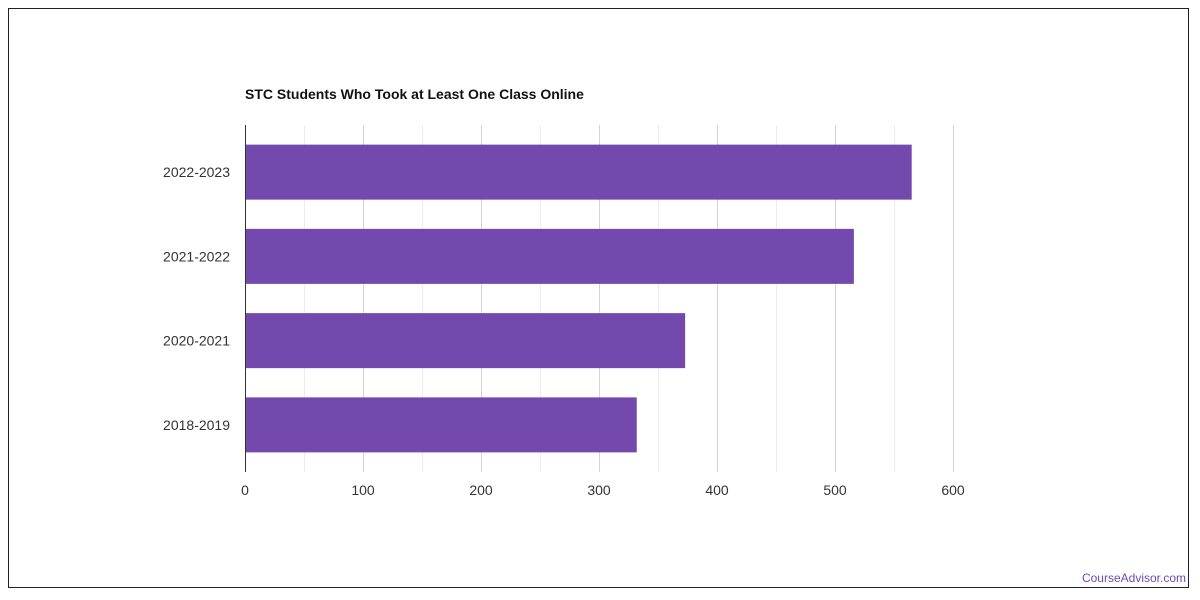 The height and width of the screenshot is (600, 1200). What do you see at coordinates (196, 172) in the screenshot?
I see `category-label: 2022-2023` at bounding box center [196, 172].